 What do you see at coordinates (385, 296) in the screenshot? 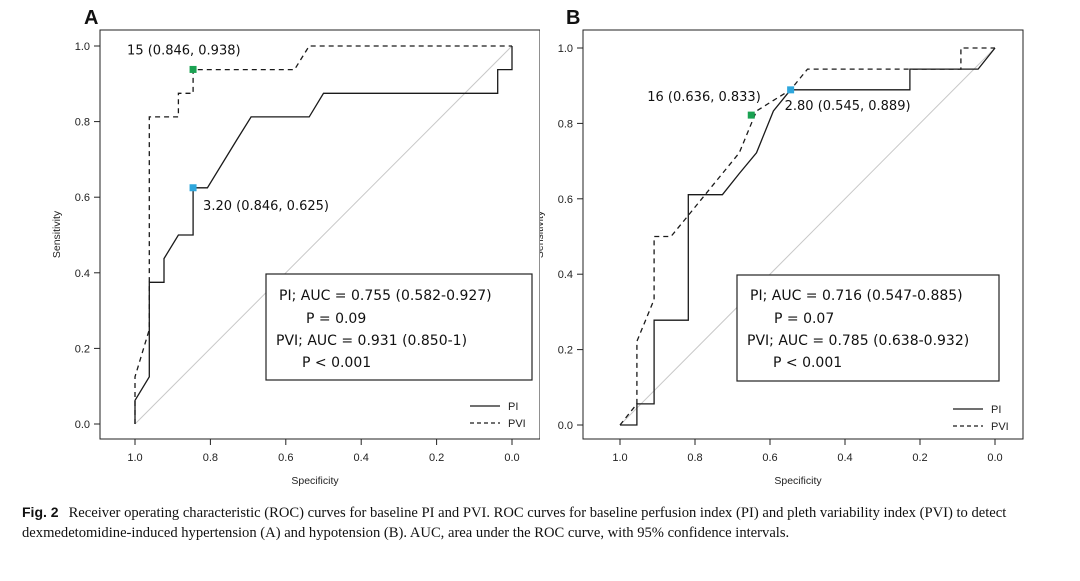
I see `stats-line: PI; AUC = 0.755 (0.582-0.927)` at bounding box center [385, 296].